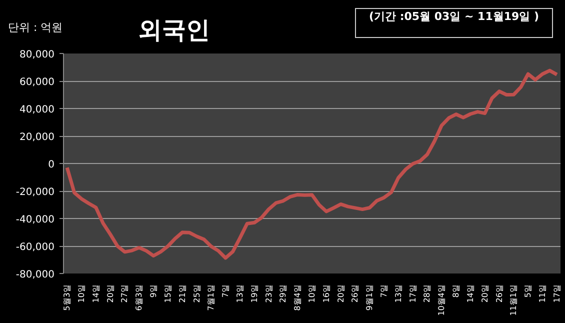 The height and width of the screenshot is (323, 565). What do you see at coordinates (35, 192) in the screenshot?
I see `y-tick-label: -20,000` at bounding box center [35, 192].